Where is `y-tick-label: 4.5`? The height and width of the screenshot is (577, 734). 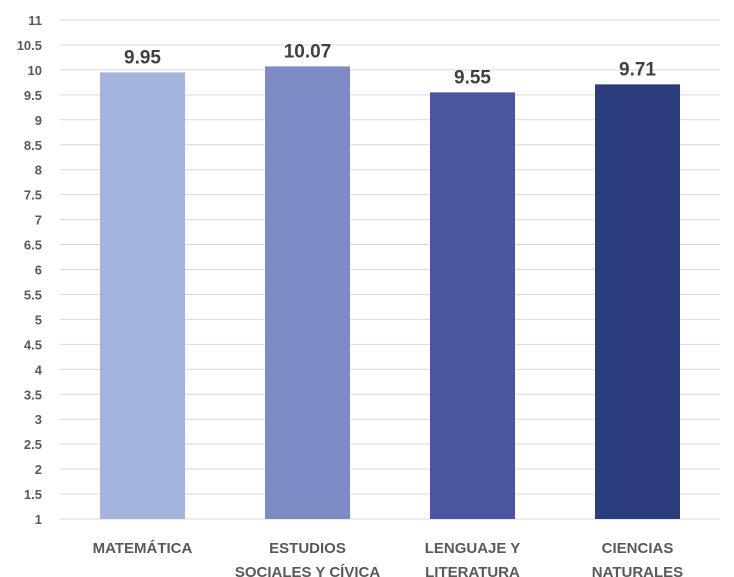
y-tick-label: 4.5 is located at coordinates (33, 344).